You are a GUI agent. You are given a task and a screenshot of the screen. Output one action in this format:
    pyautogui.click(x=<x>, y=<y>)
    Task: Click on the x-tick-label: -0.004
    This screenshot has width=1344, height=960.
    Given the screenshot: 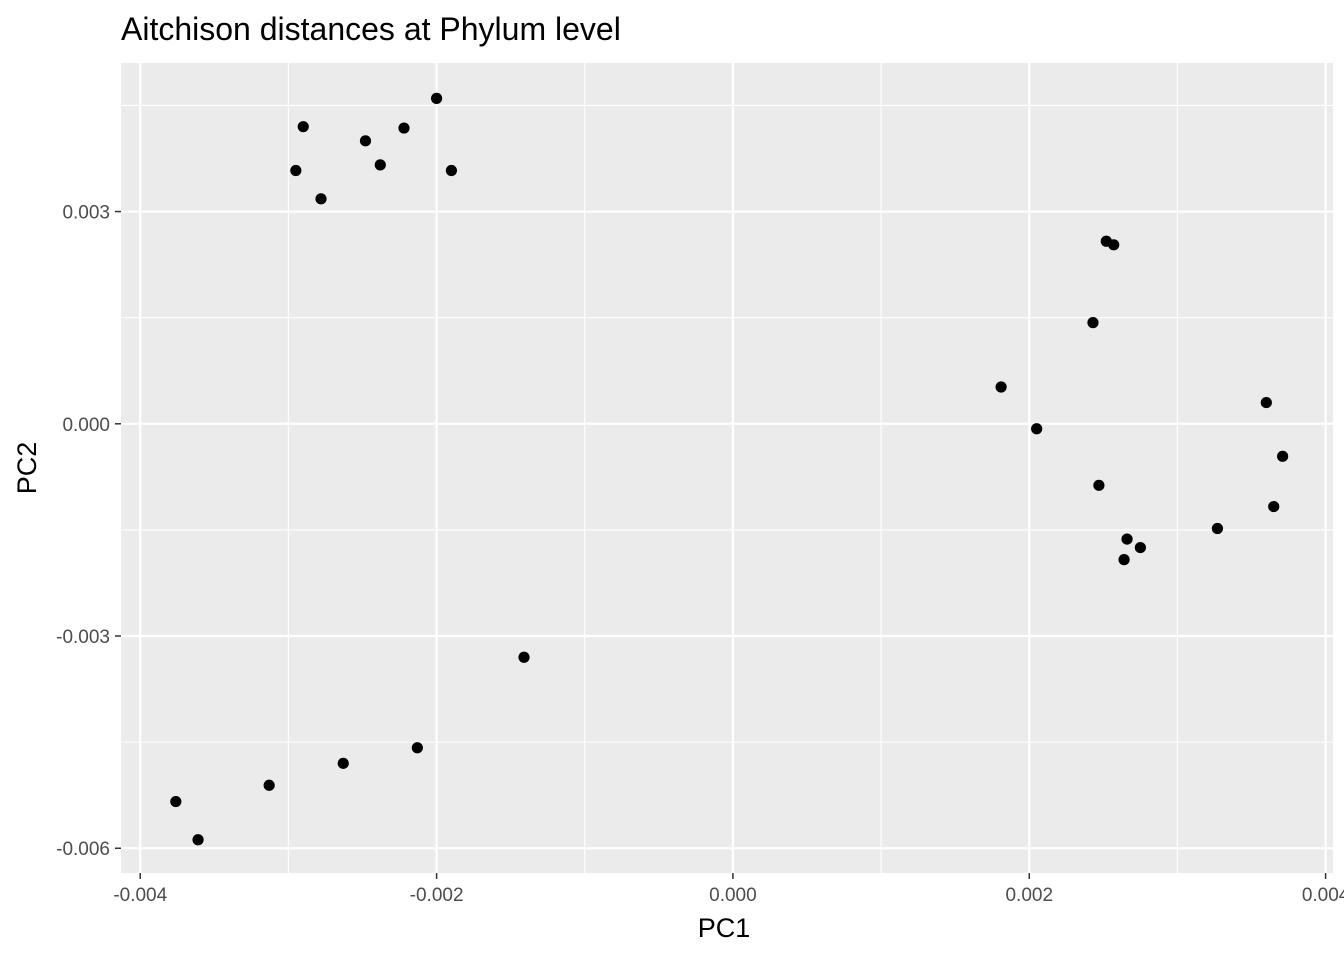 What is the action you would take?
    pyautogui.click(x=140, y=895)
    